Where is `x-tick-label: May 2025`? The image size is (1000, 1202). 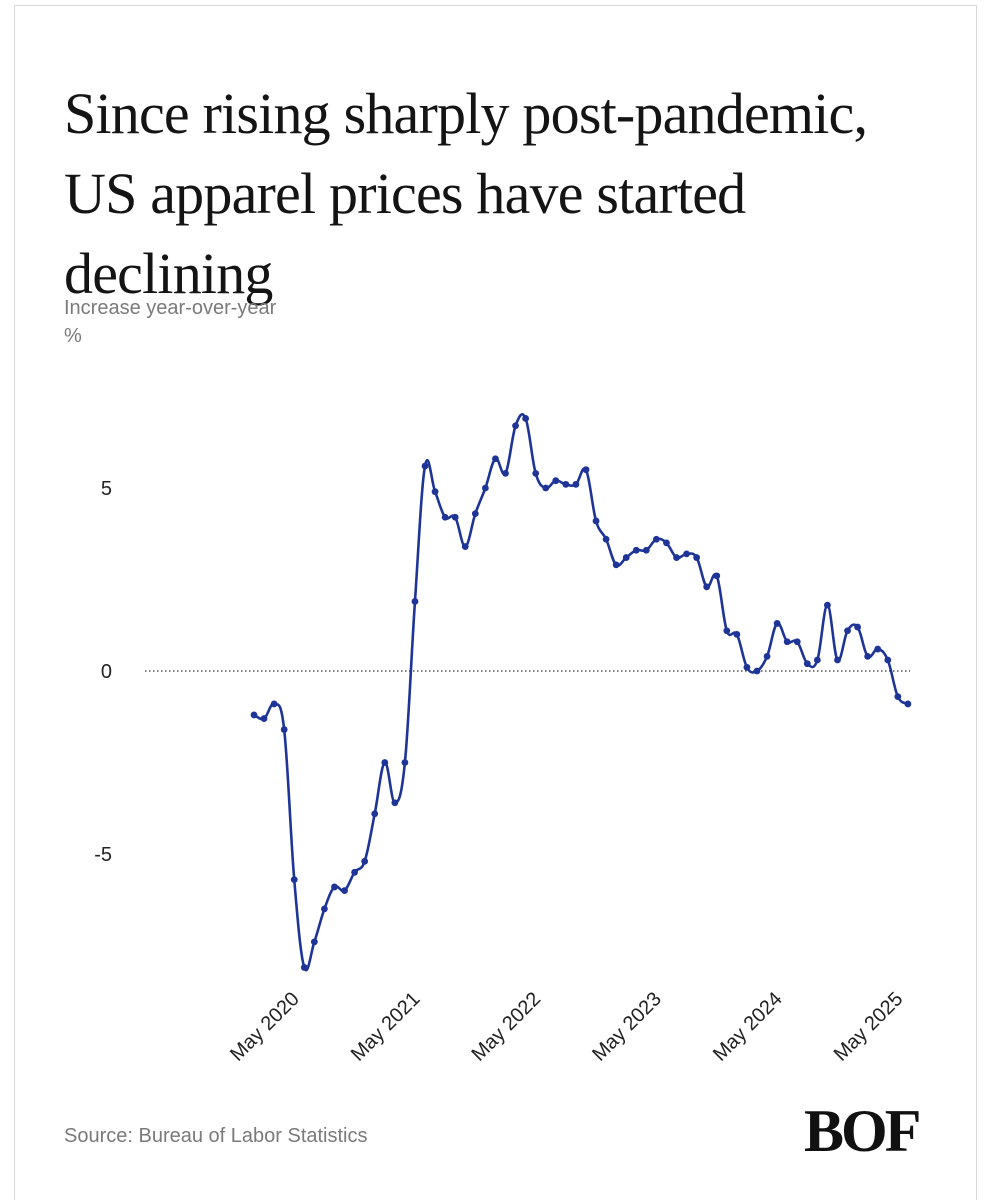 x-tick-label: May 2025 is located at coordinates (869, 1027).